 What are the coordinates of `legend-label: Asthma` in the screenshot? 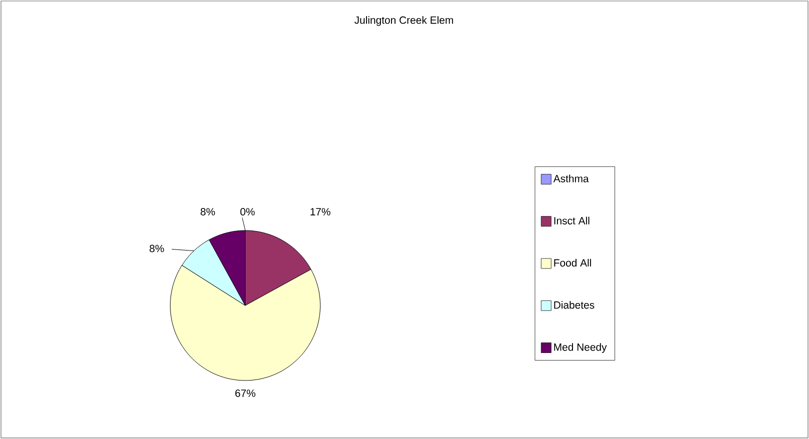 It's located at (571, 178).